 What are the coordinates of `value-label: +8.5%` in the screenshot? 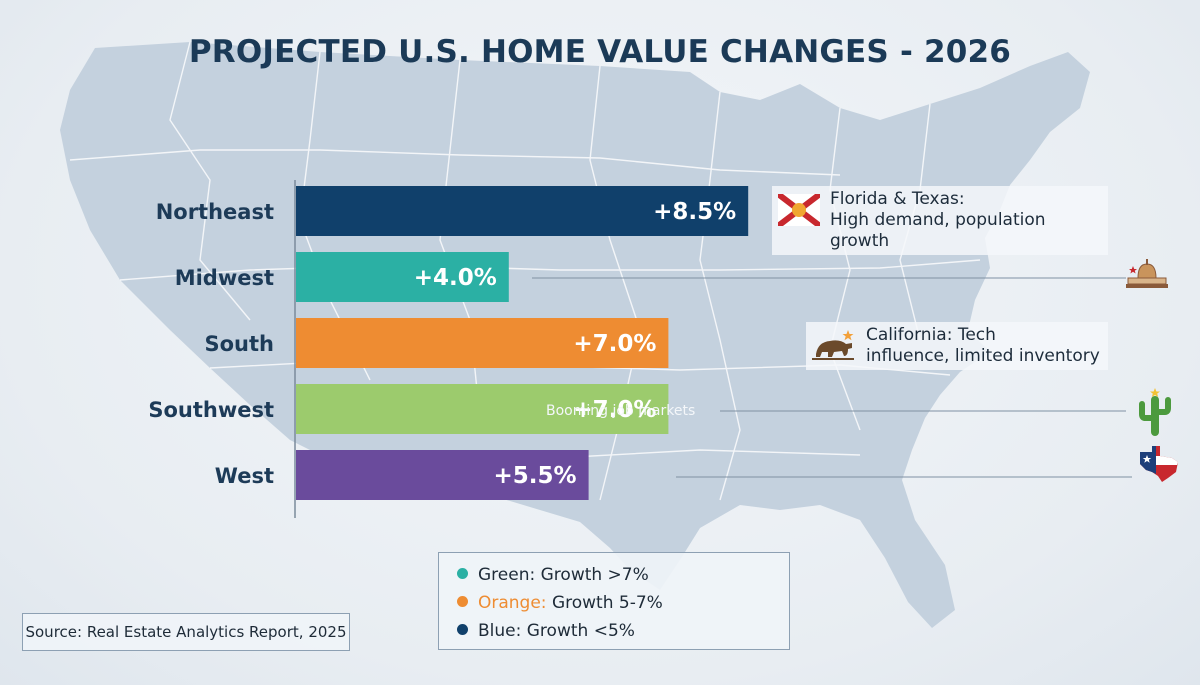 It's located at (694, 212).